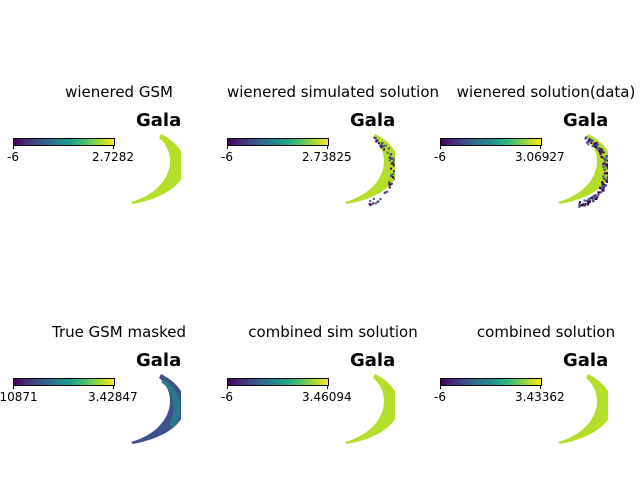  What do you see at coordinates (119, 92) in the screenshot?
I see `panel-title: wienered GSM` at bounding box center [119, 92].